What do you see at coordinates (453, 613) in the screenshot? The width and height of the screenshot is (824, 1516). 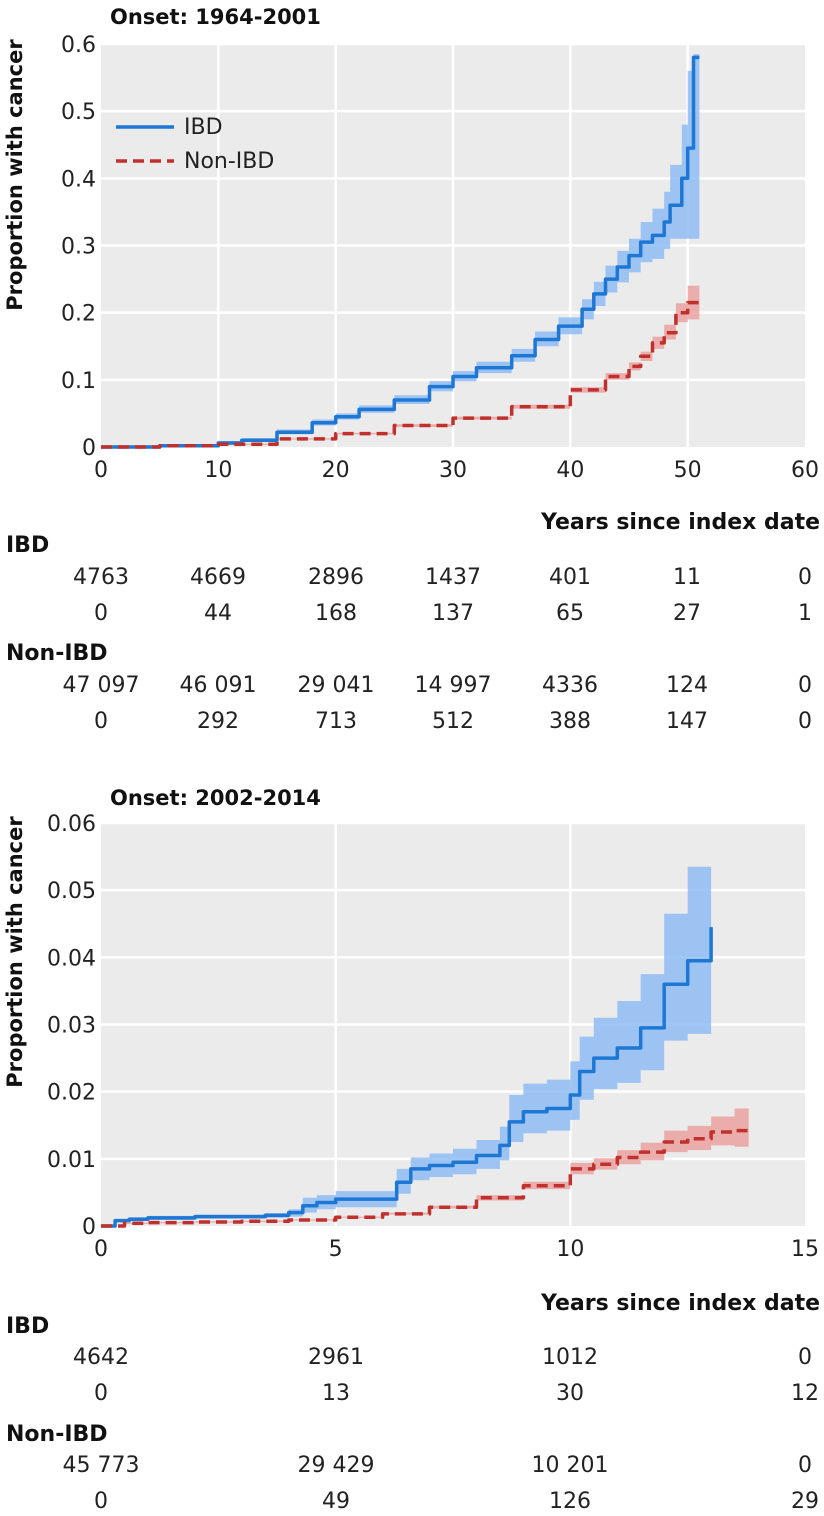 I see `risk-table-cell: 137` at bounding box center [453, 613].